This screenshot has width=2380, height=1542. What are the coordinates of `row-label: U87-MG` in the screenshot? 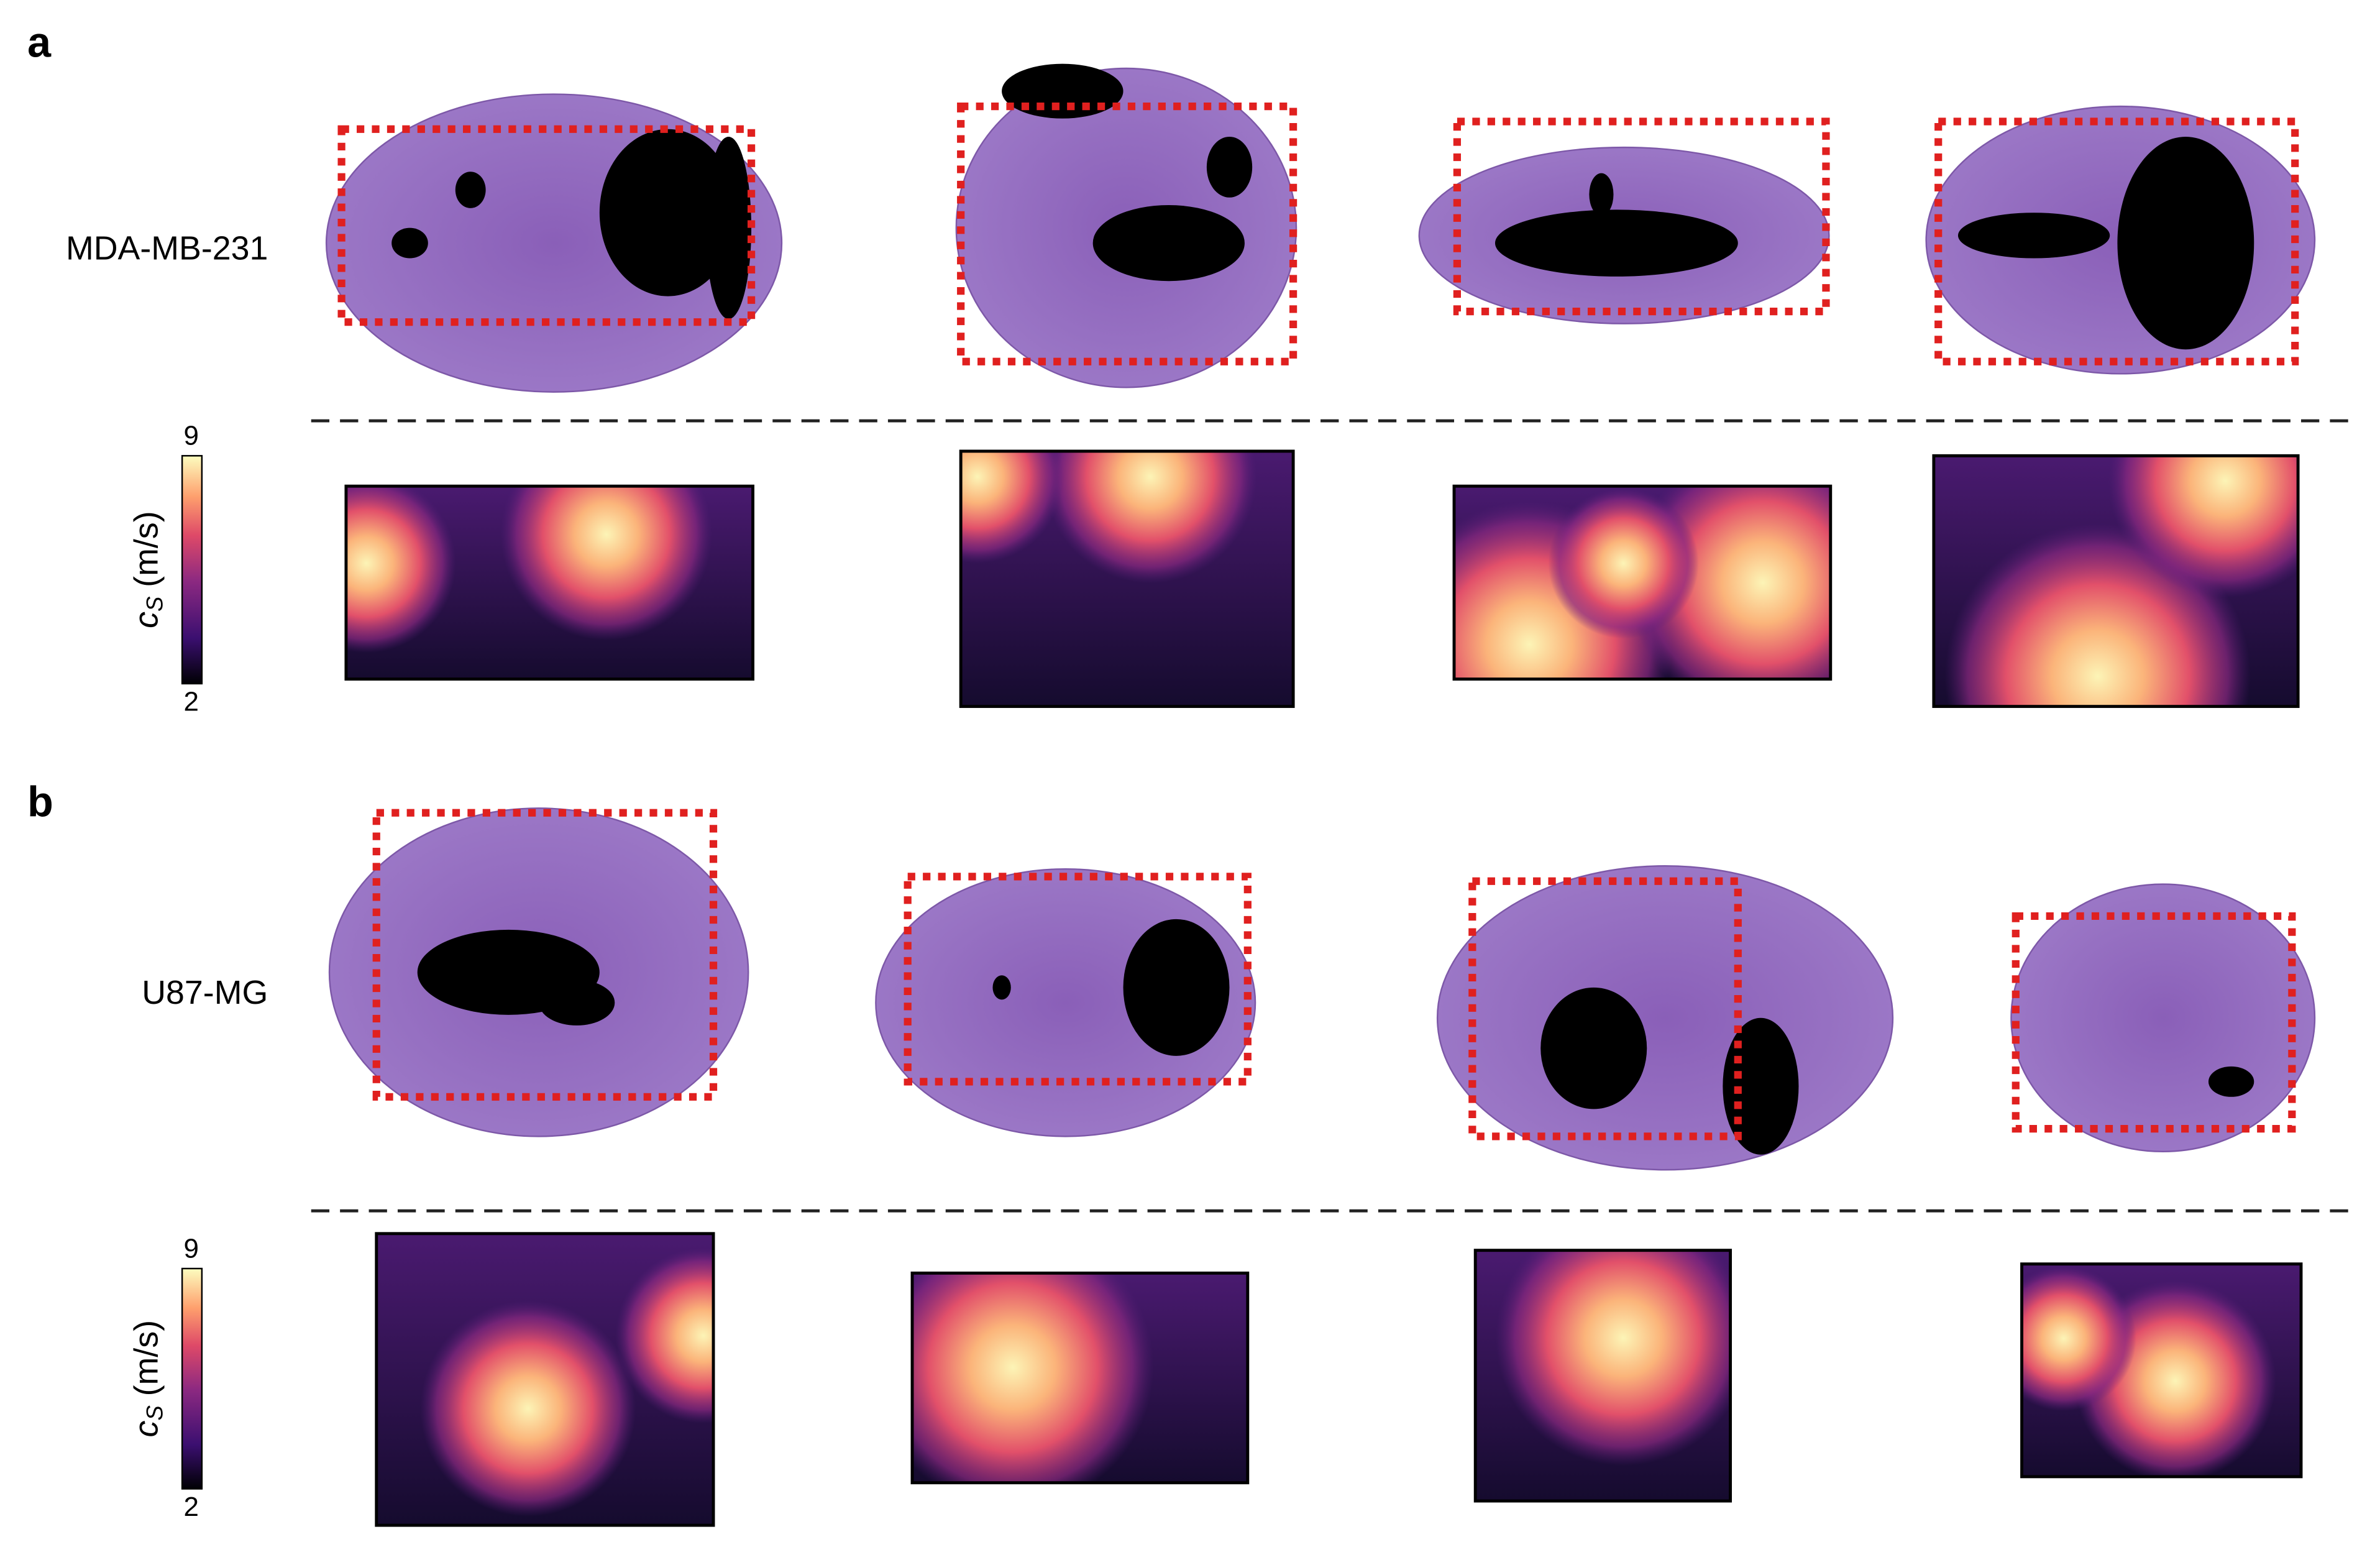 It's located at (205, 992).